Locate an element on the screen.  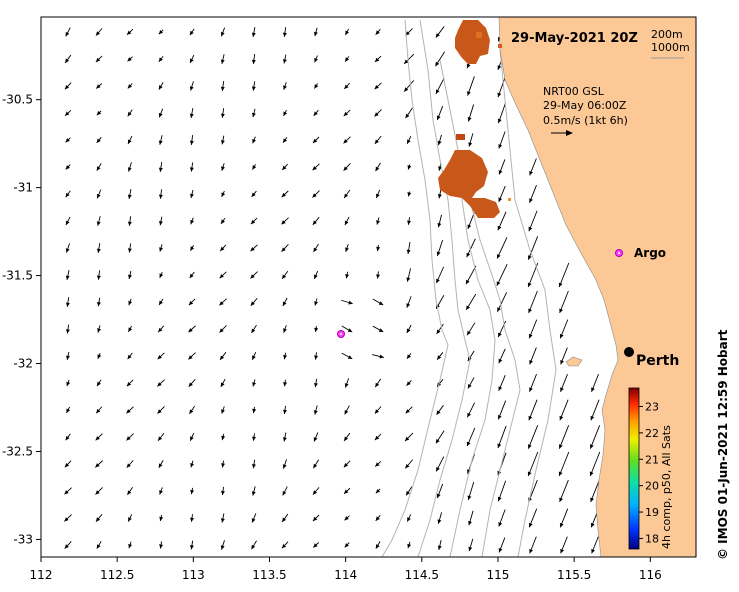
legend-1000m: 1000m is located at coordinates (670, 47).